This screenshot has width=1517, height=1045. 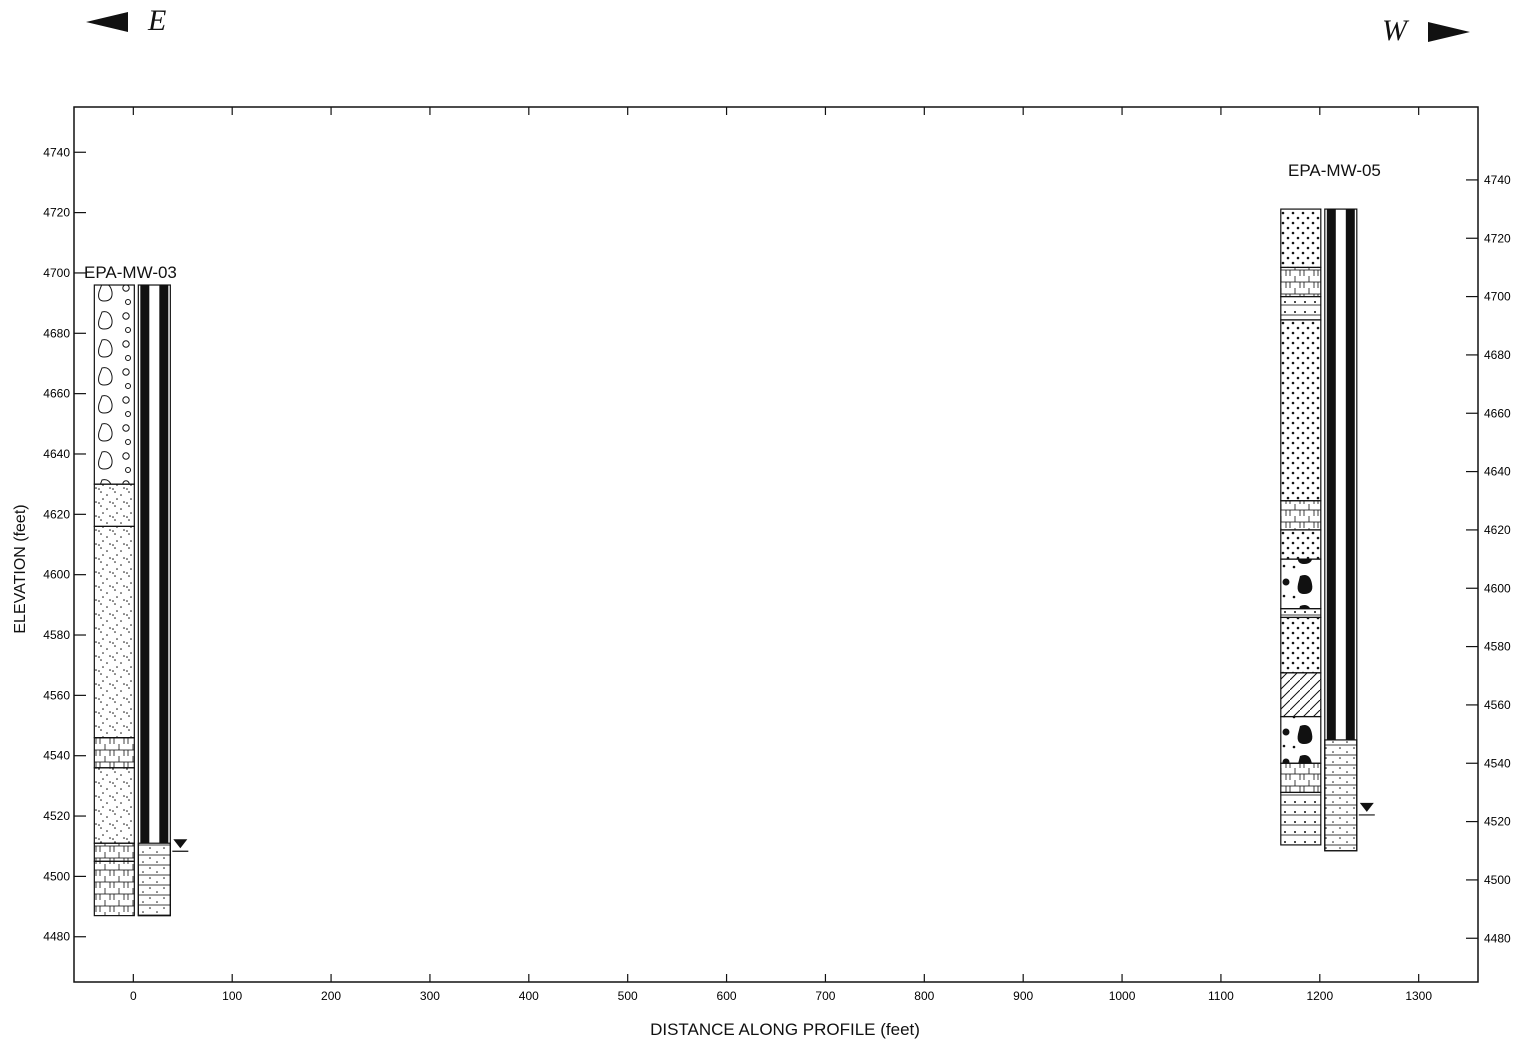 What do you see at coordinates (56, 635) in the screenshot?
I see `y-tick-label-left: 4580` at bounding box center [56, 635].